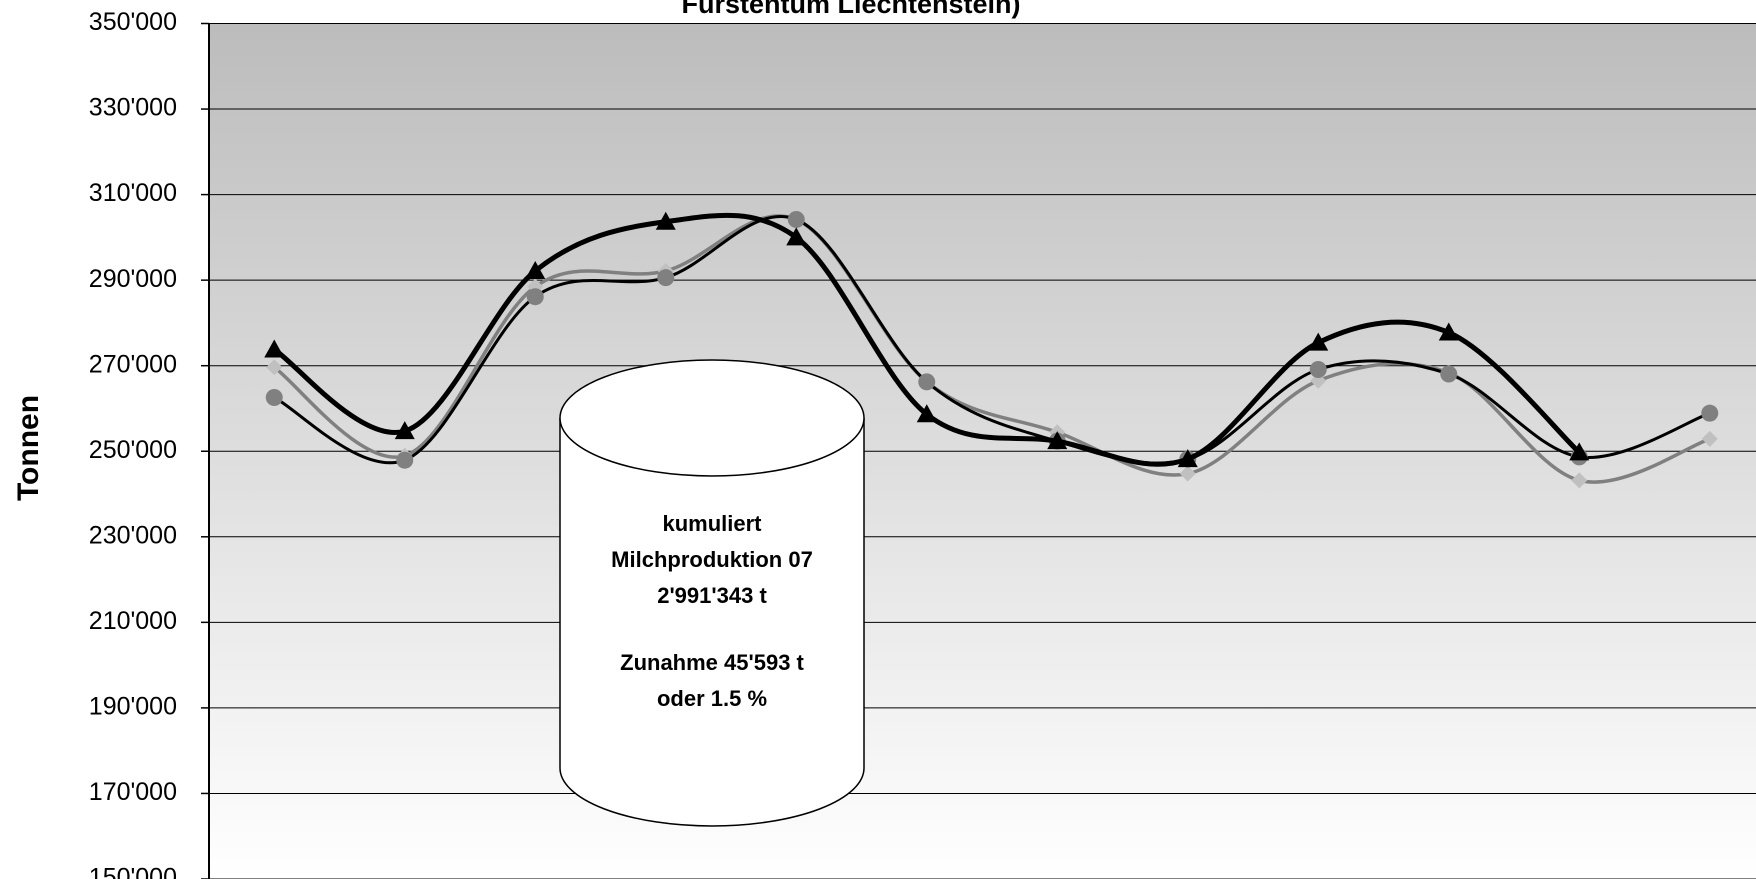 The height and width of the screenshot is (879, 1756). Describe the element at coordinates (133, 450) in the screenshot. I see `y-tick-label: 250'000` at that location.